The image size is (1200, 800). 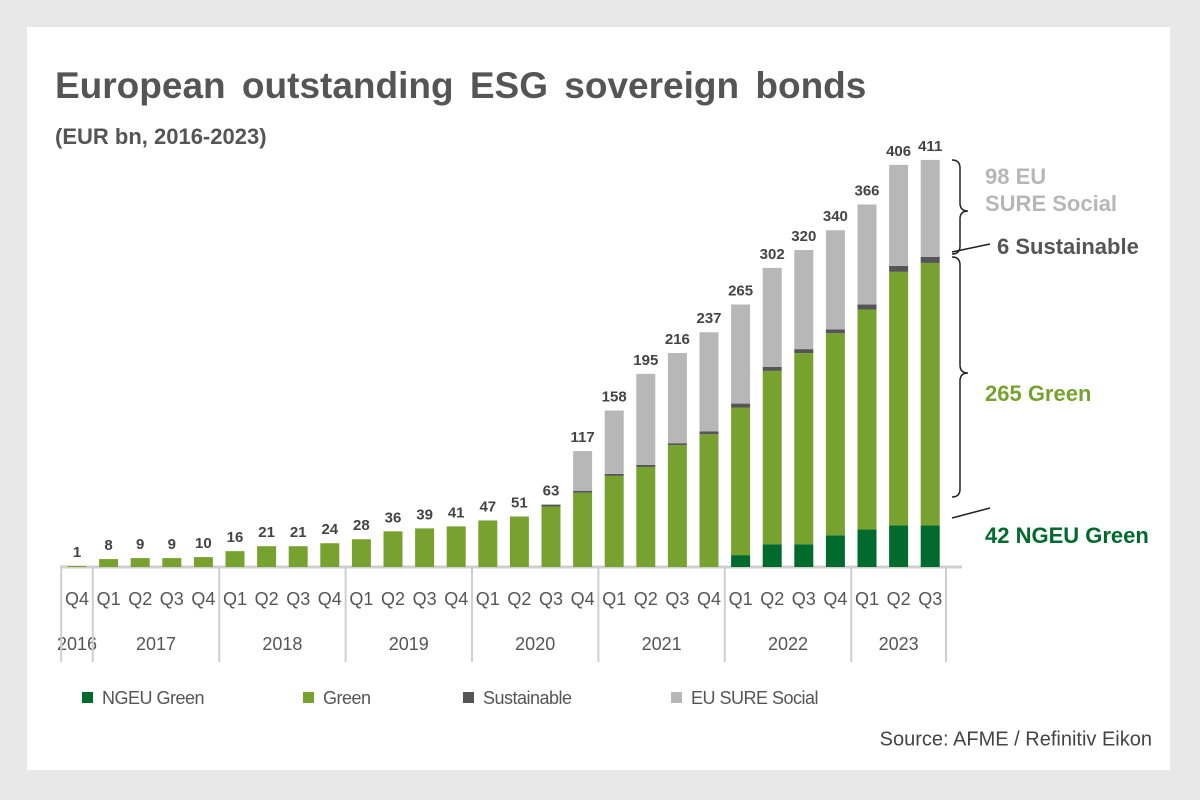 What do you see at coordinates (708, 318) in the screenshot?
I see `total-label: 237` at bounding box center [708, 318].